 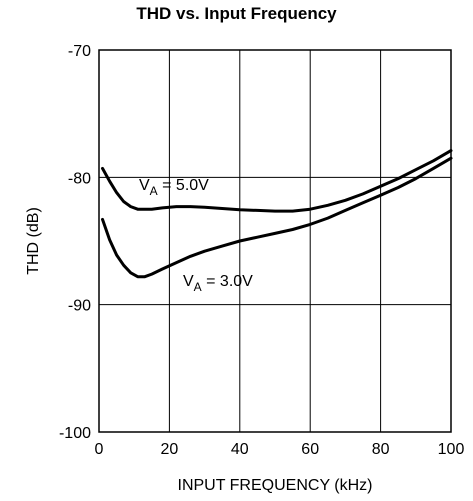 I want to click on series-annotation-2: VA = 3.0V, so click(x=218, y=283).